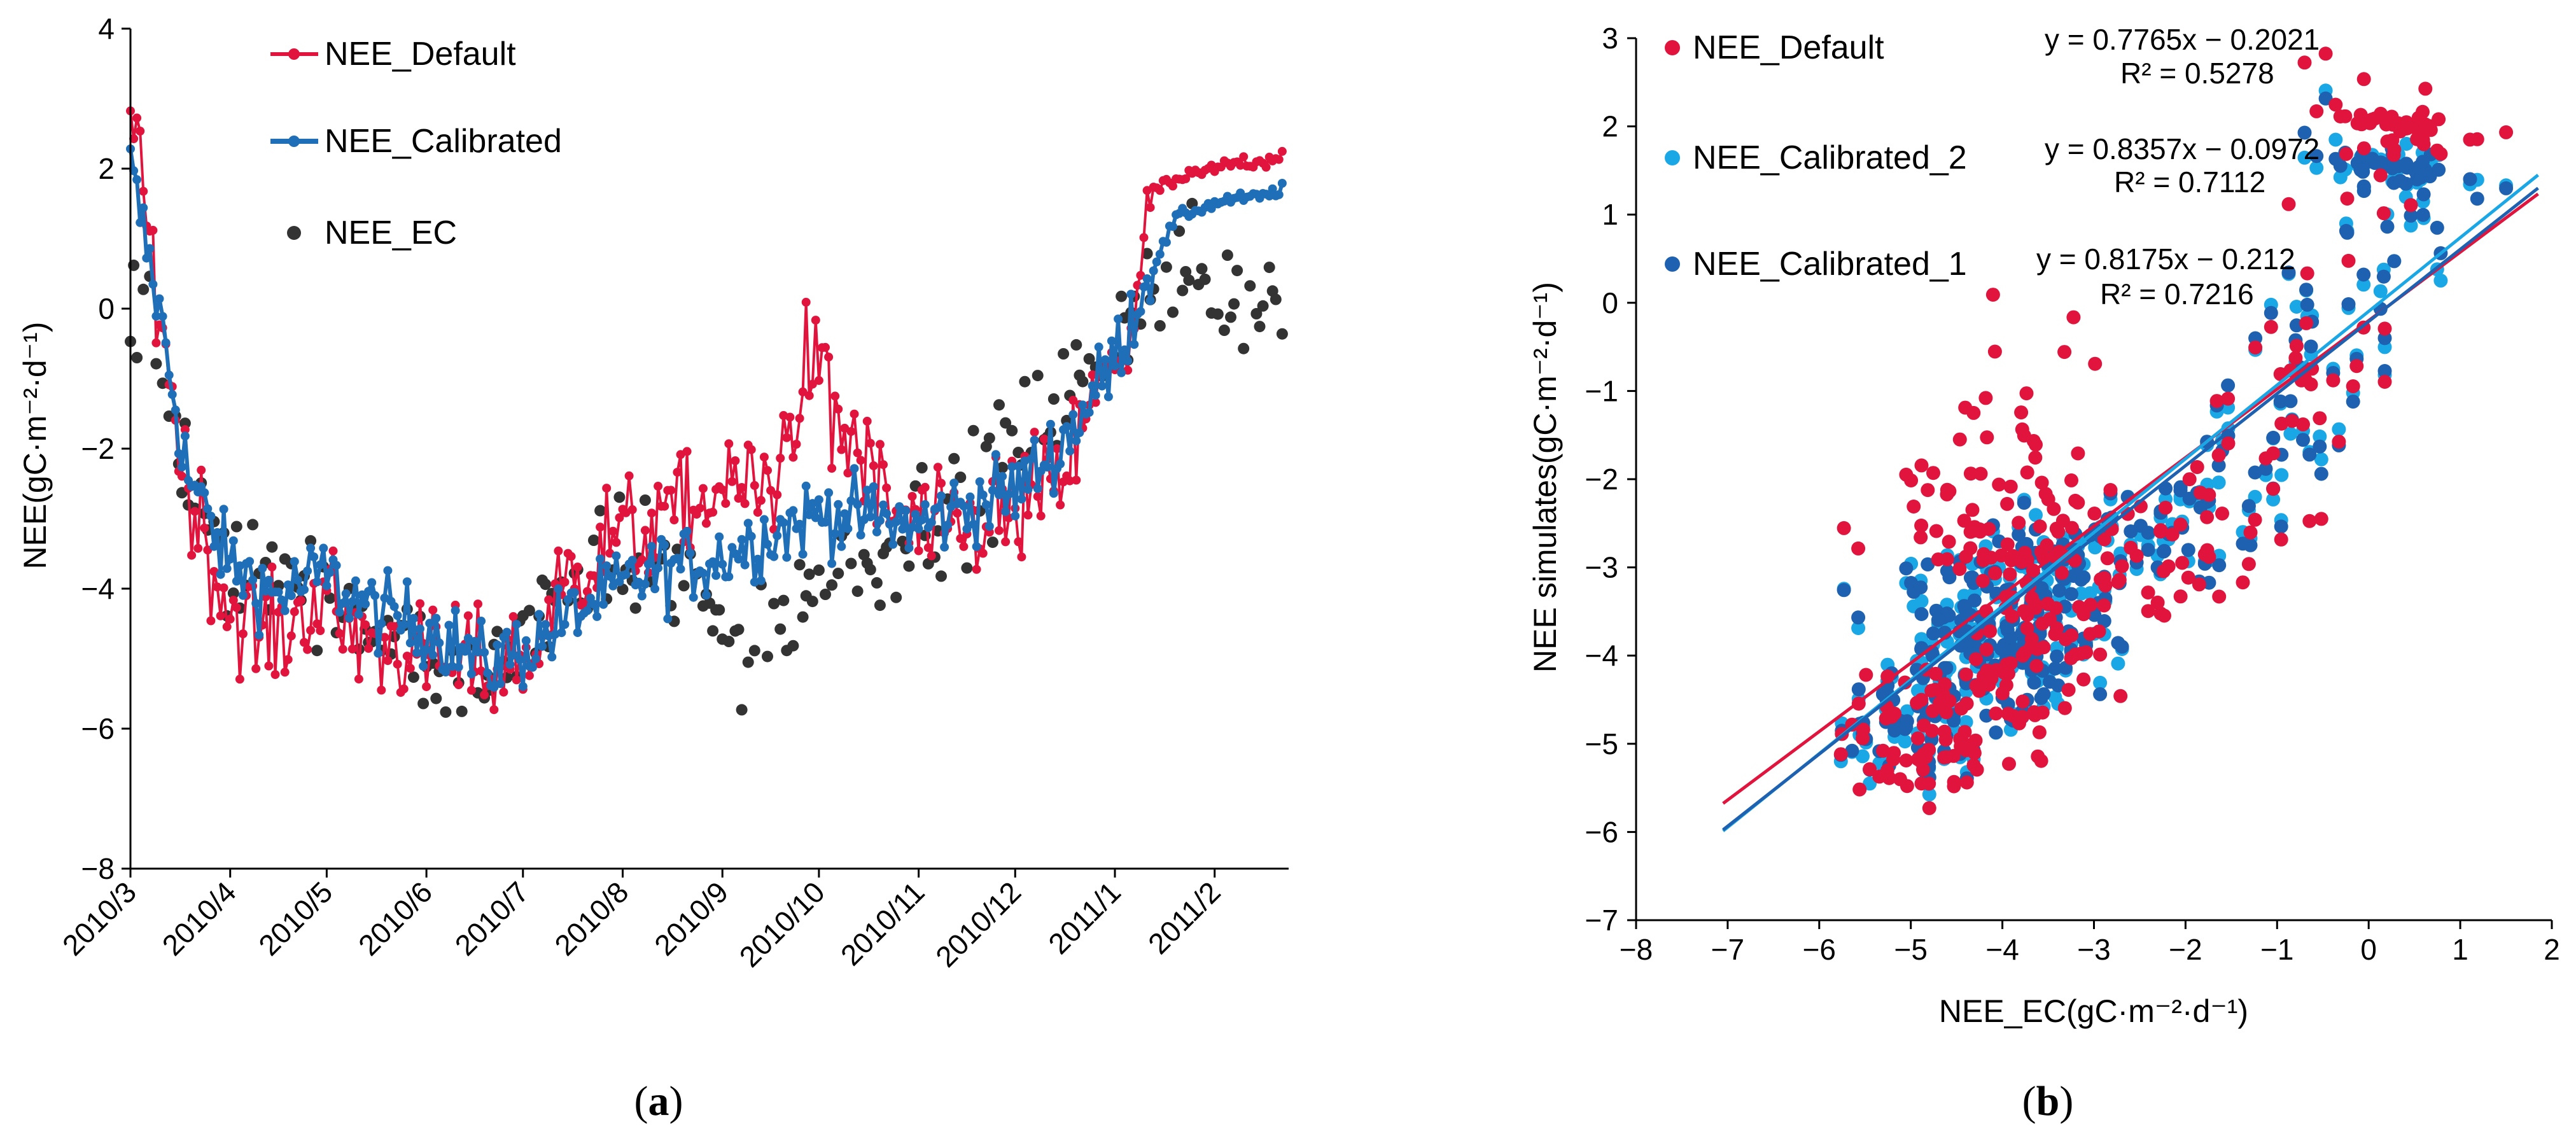  I want to click on chart-b-x-axis-title: NEE_EC(gC·m⁻²·d⁻¹), so click(2093, 1011).